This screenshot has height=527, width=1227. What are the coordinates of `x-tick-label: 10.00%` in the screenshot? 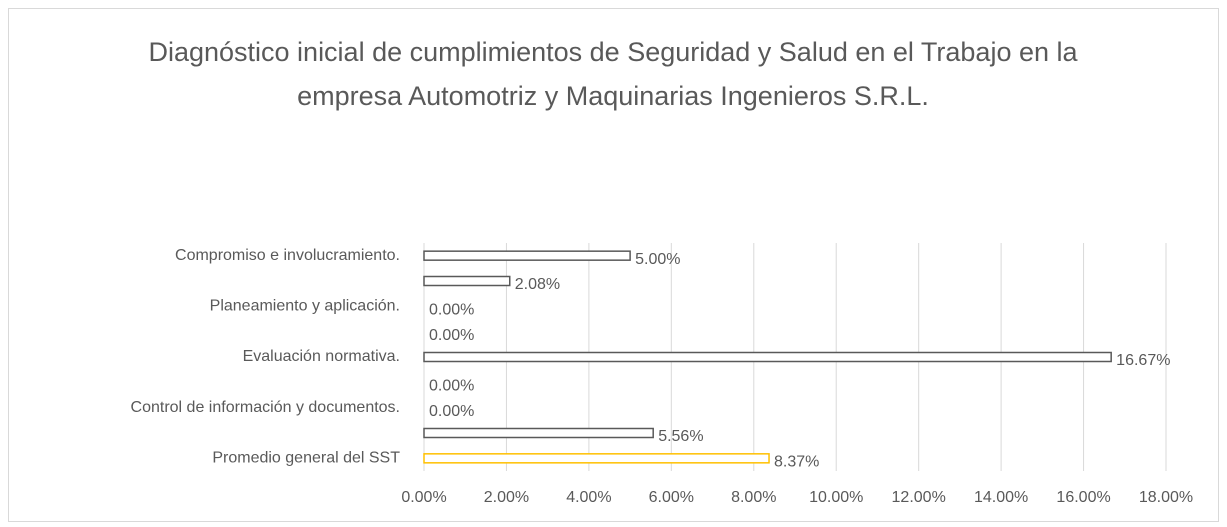 It's located at (836, 497).